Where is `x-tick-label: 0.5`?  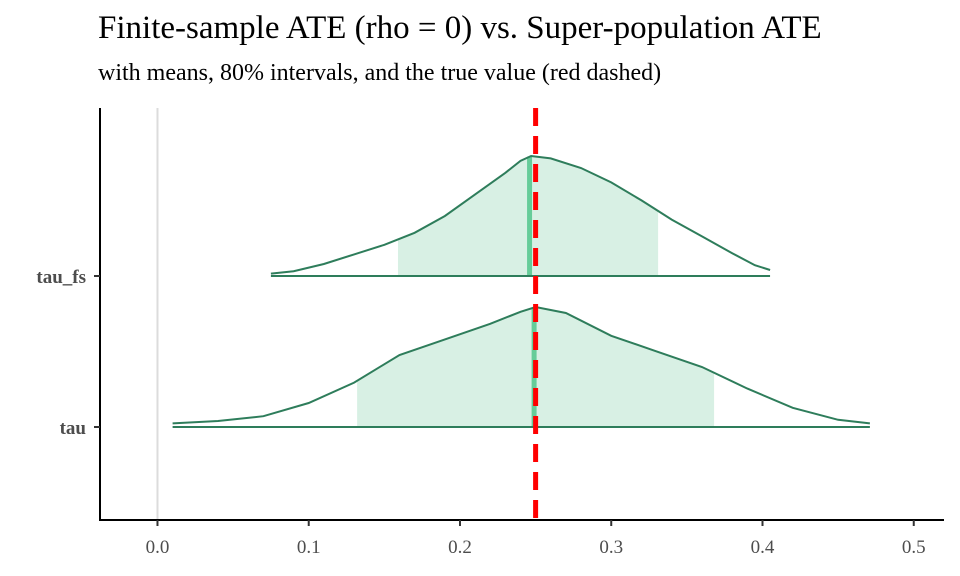
x-tick-label: 0.5 is located at coordinates (914, 547).